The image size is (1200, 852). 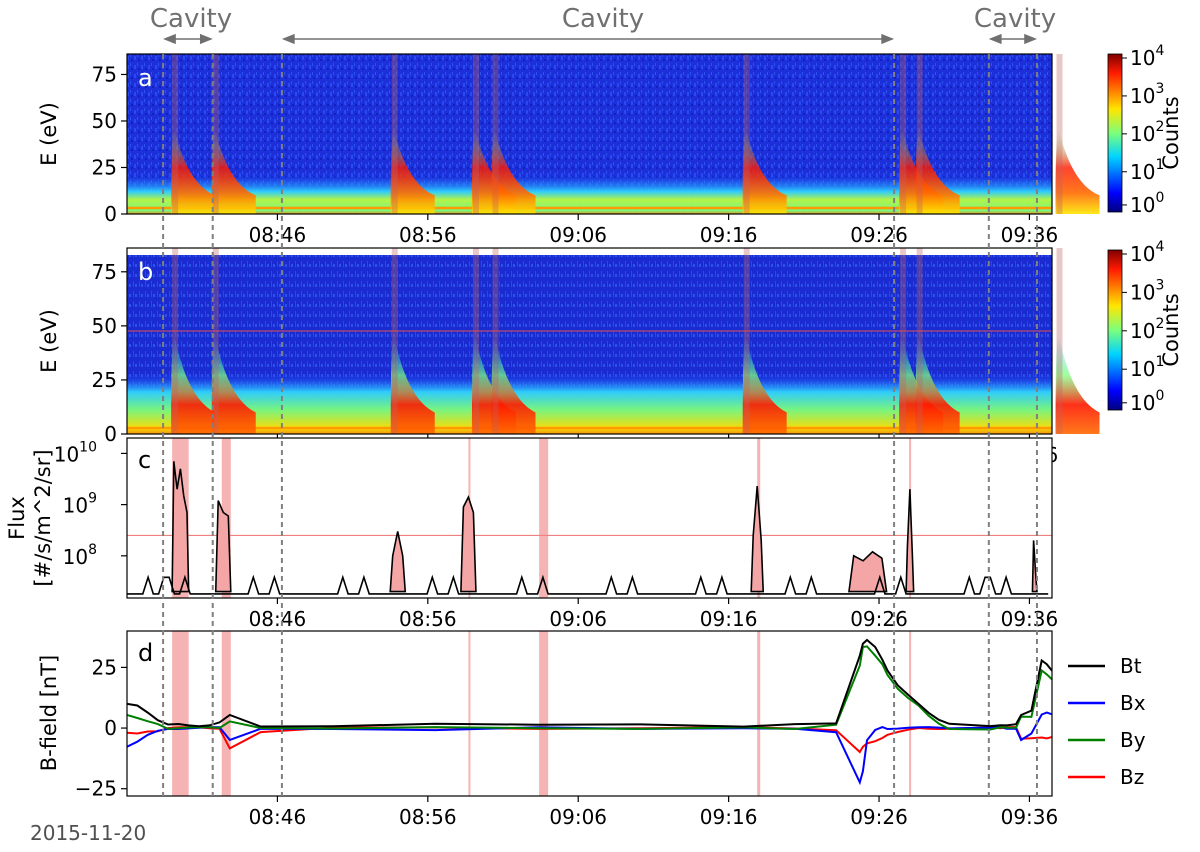 What do you see at coordinates (191, 19) in the screenshot?
I see `cavity-label-1: Cavity` at bounding box center [191, 19].